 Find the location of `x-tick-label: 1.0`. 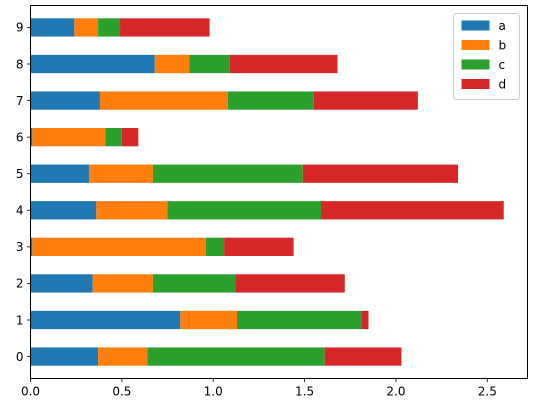

x-tick-label: 1.0 is located at coordinates (213, 392).